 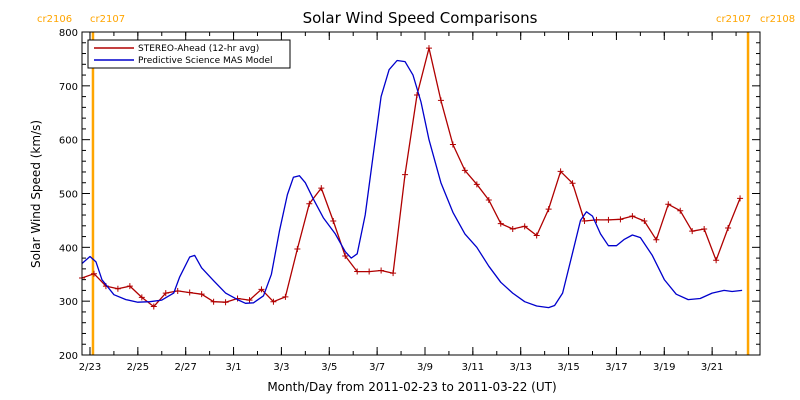 What do you see at coordinates (777, 19) in the screenshot?
I see `carrington-label-right-2: cr2108` at bounding box center [777, 19].